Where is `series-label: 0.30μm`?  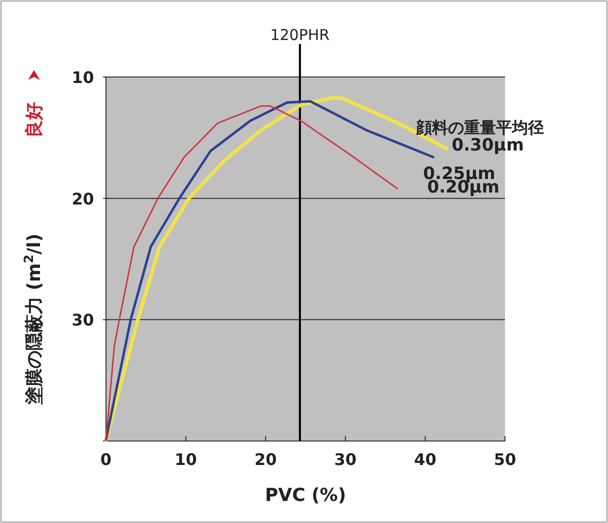 series-label: 0.30μm is located at coordinates (488, 146).